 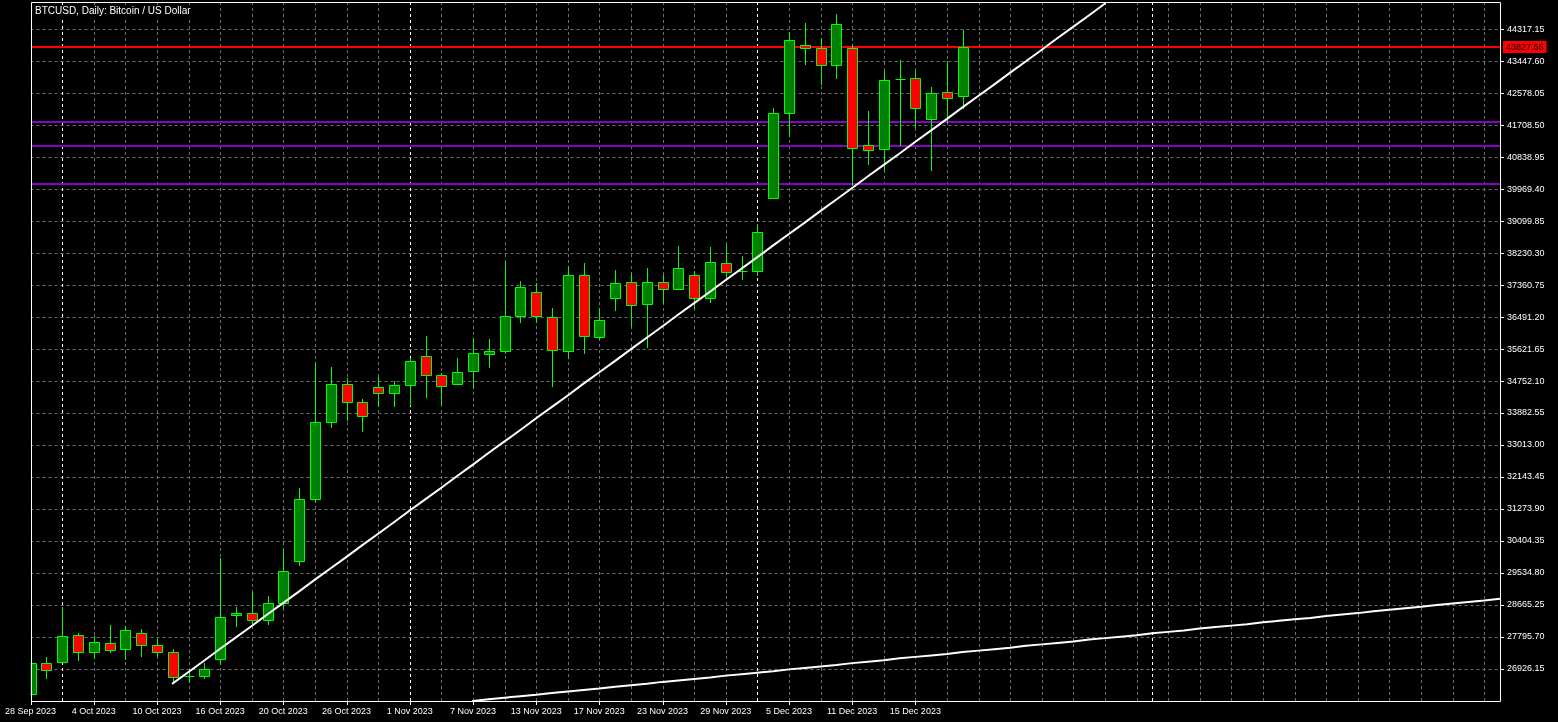 I want to click on y-tick-label: 44317.15, so click(x=1526, y=28).